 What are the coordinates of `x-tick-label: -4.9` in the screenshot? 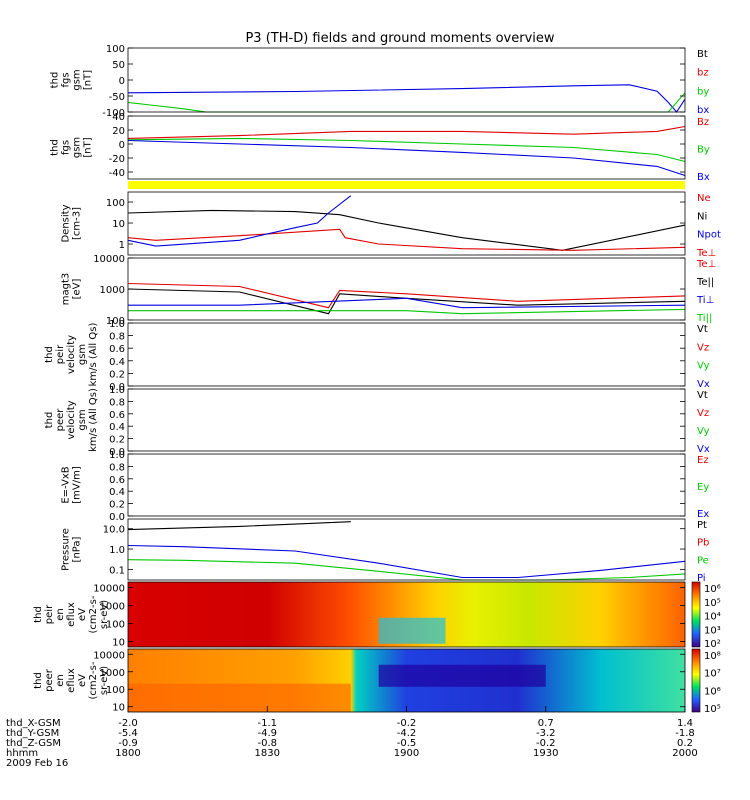 It's located at (267, 733).